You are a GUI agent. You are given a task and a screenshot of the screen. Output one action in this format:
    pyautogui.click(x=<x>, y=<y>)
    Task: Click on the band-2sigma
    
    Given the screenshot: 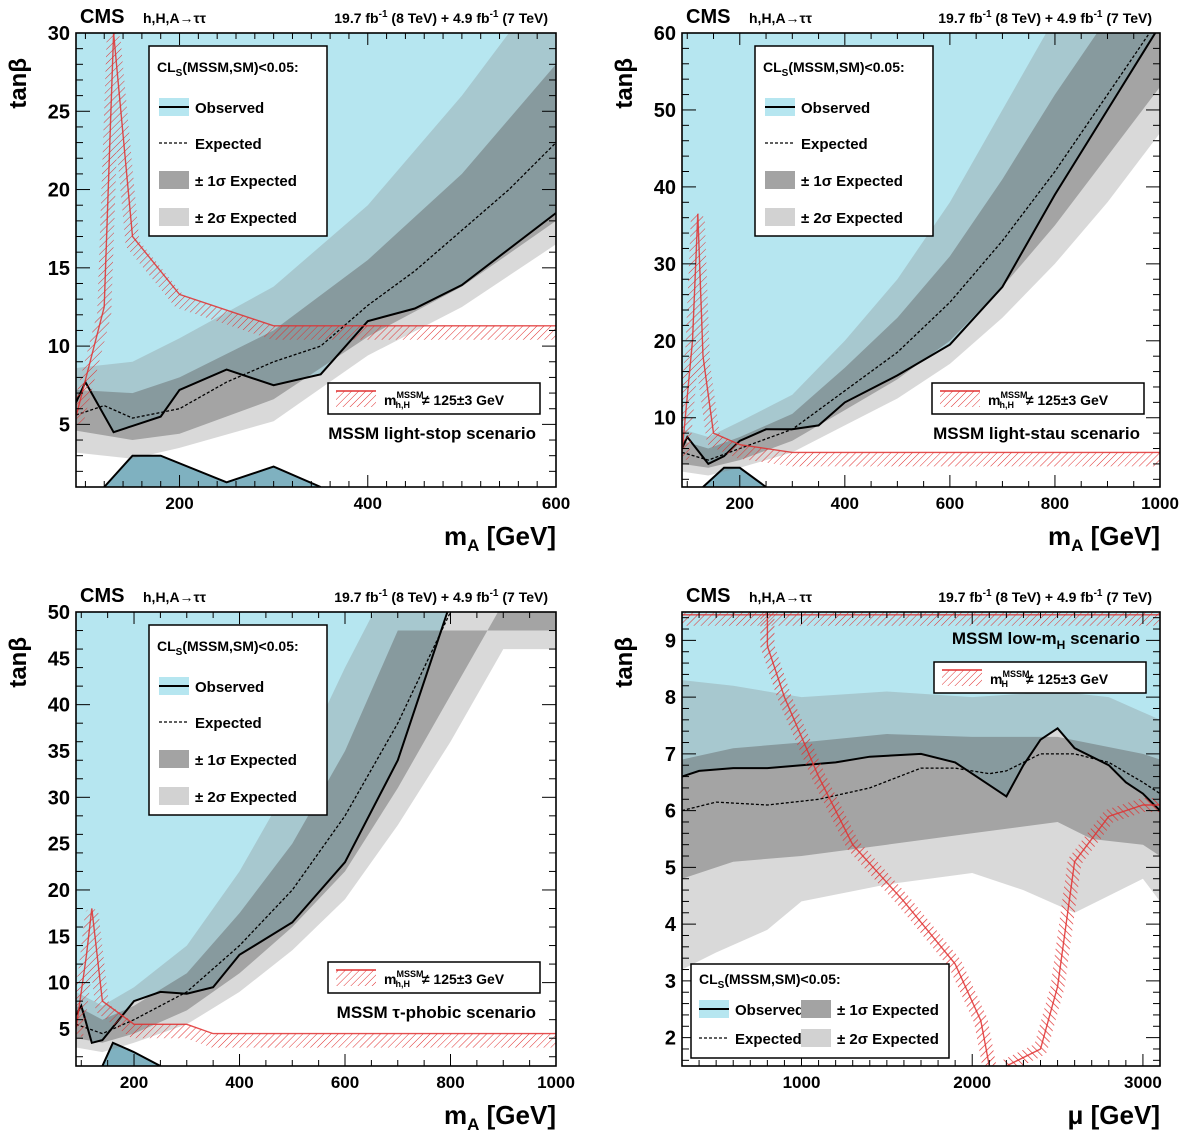 What is the action you would take?
    pyautogui.click(x=316, y=246)
    